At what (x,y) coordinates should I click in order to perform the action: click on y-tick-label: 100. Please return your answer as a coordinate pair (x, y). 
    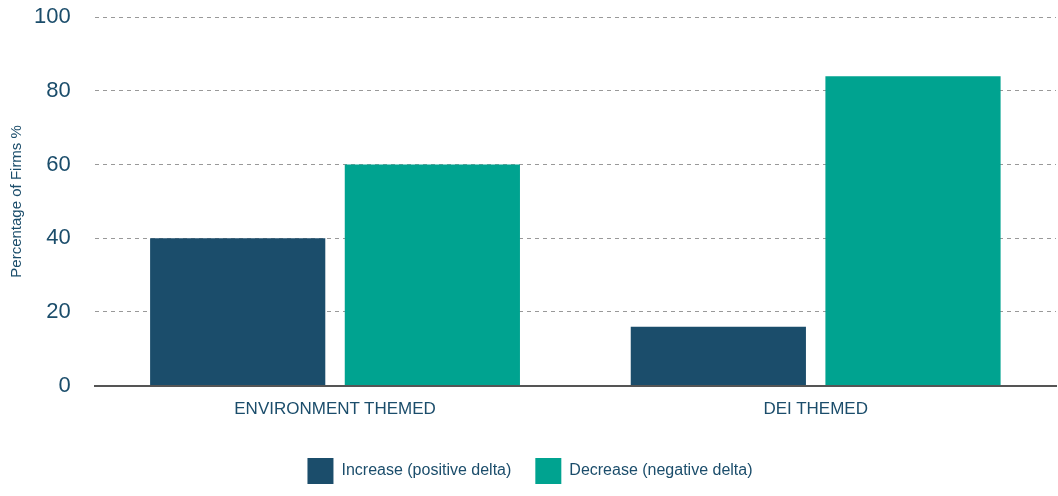
    Looking at the image, I should click on (52, 16).